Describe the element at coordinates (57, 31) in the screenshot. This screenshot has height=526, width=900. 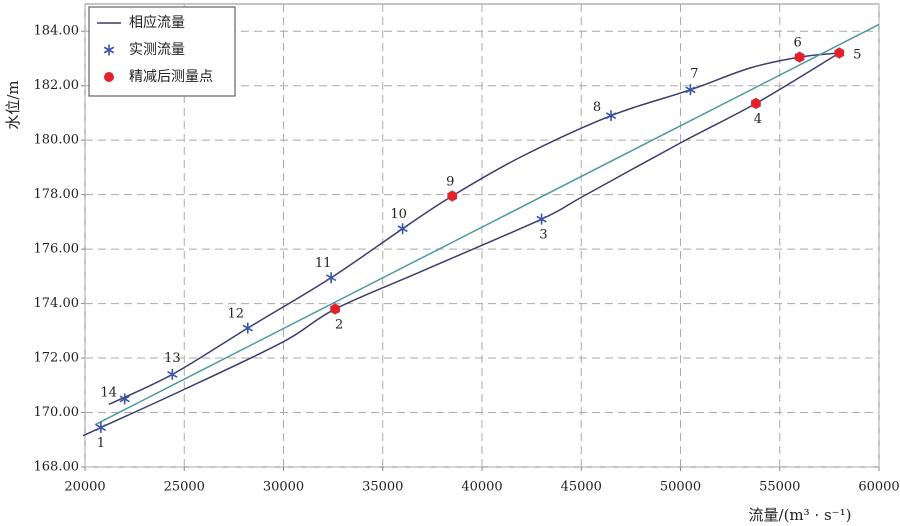
I see `y-tick-label: 184.00` at that location.